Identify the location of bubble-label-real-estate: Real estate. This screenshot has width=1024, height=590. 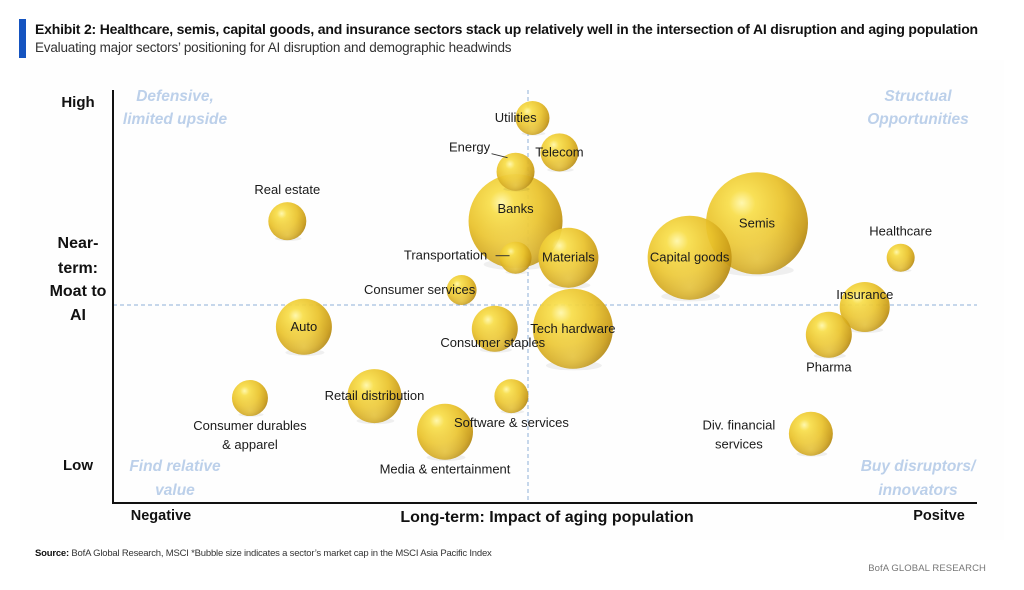
(287, 189).